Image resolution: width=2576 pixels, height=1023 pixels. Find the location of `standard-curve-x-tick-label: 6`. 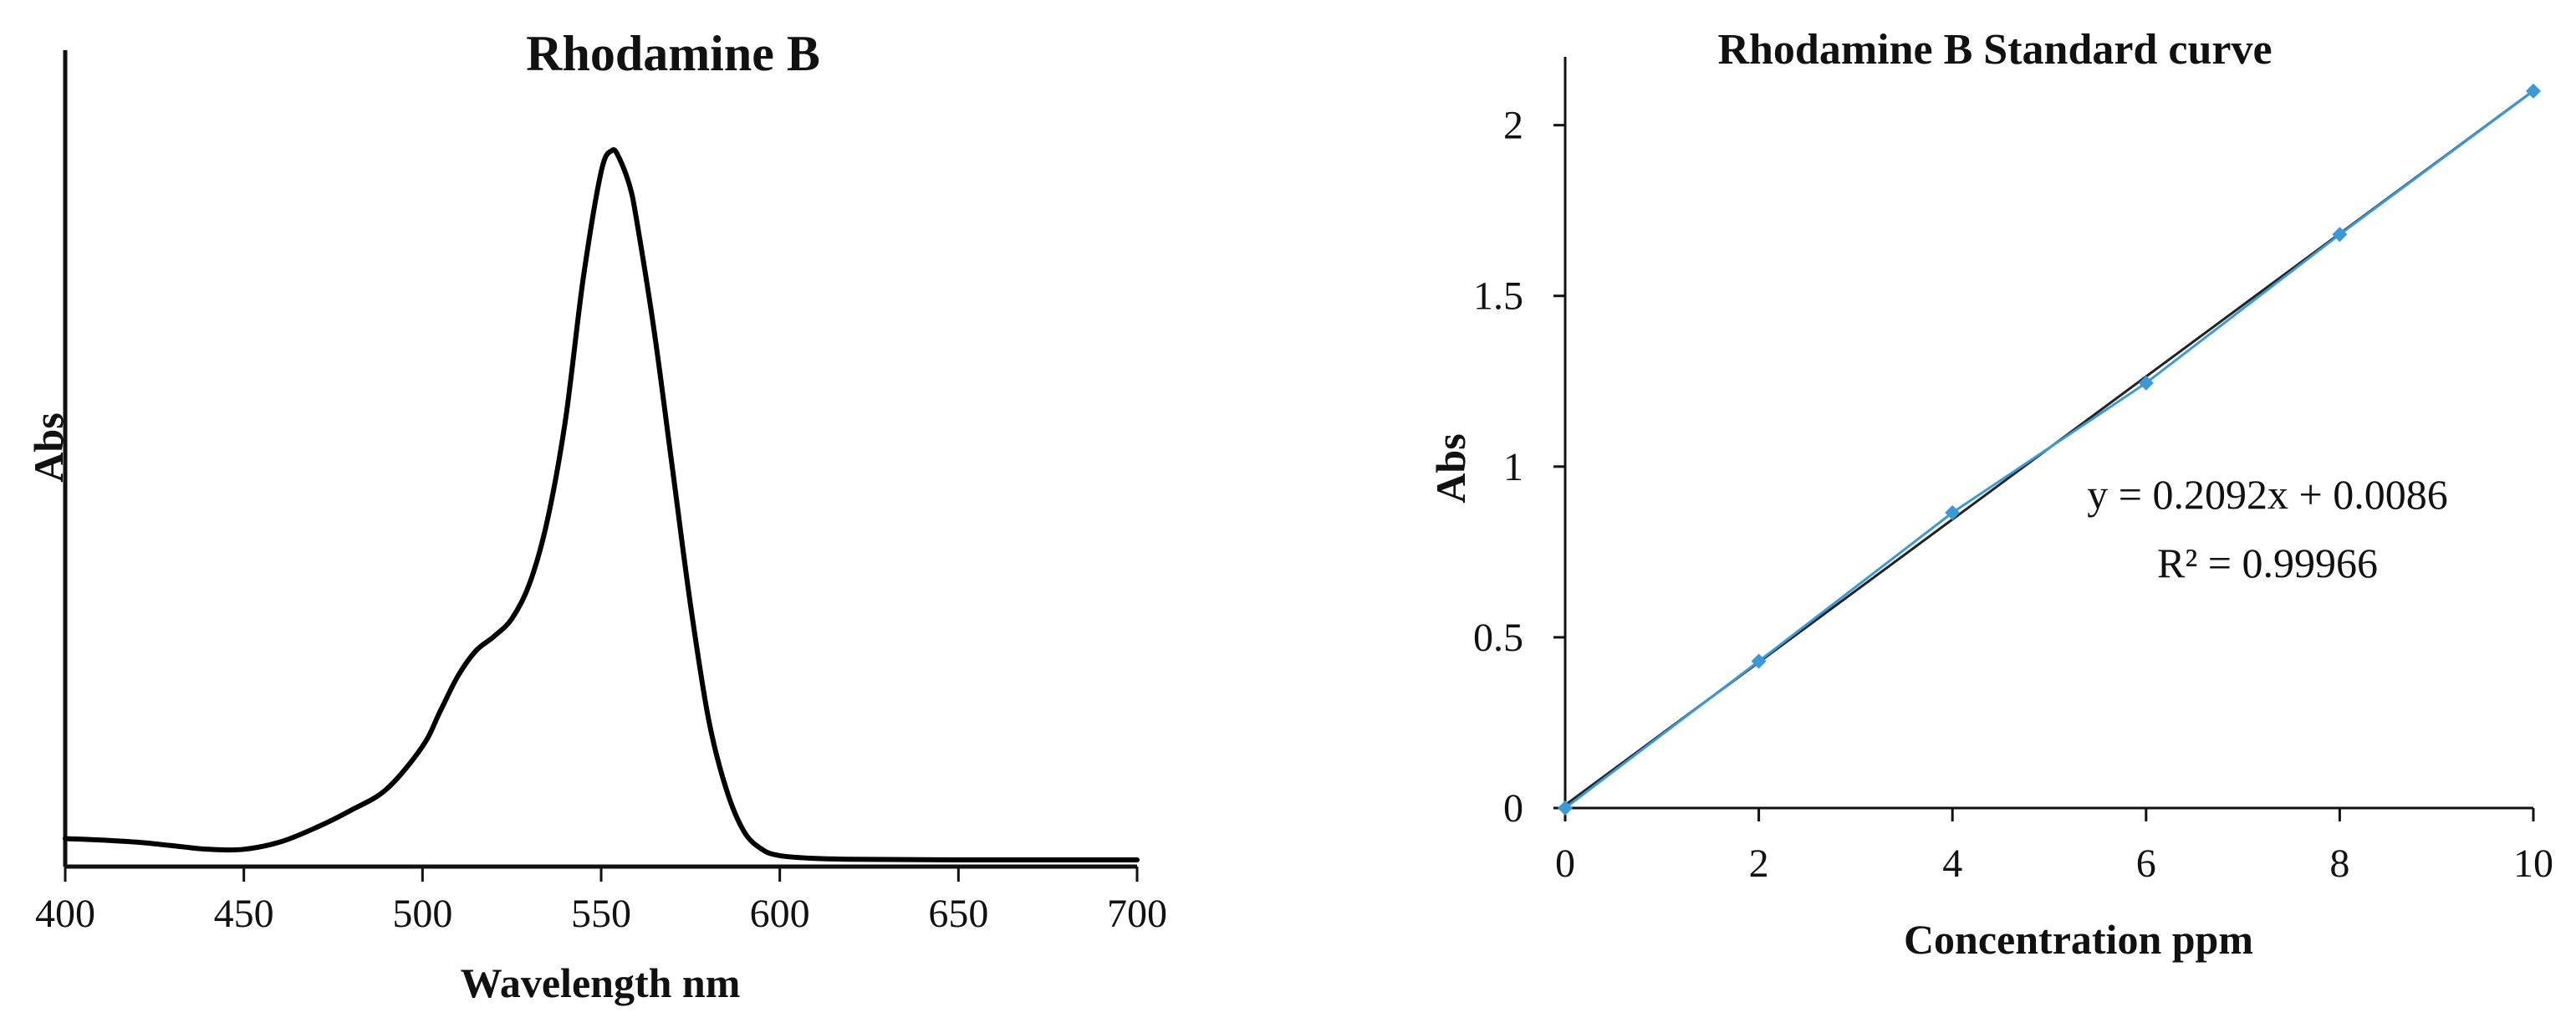

standard-curve-x-tick-label: 6 is located at coordinates (2146, 863).